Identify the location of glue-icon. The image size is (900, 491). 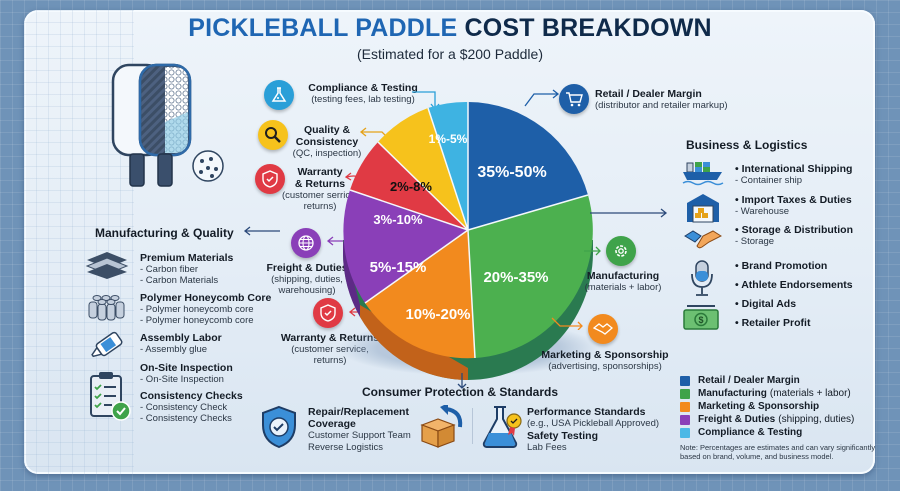
(107, 344).